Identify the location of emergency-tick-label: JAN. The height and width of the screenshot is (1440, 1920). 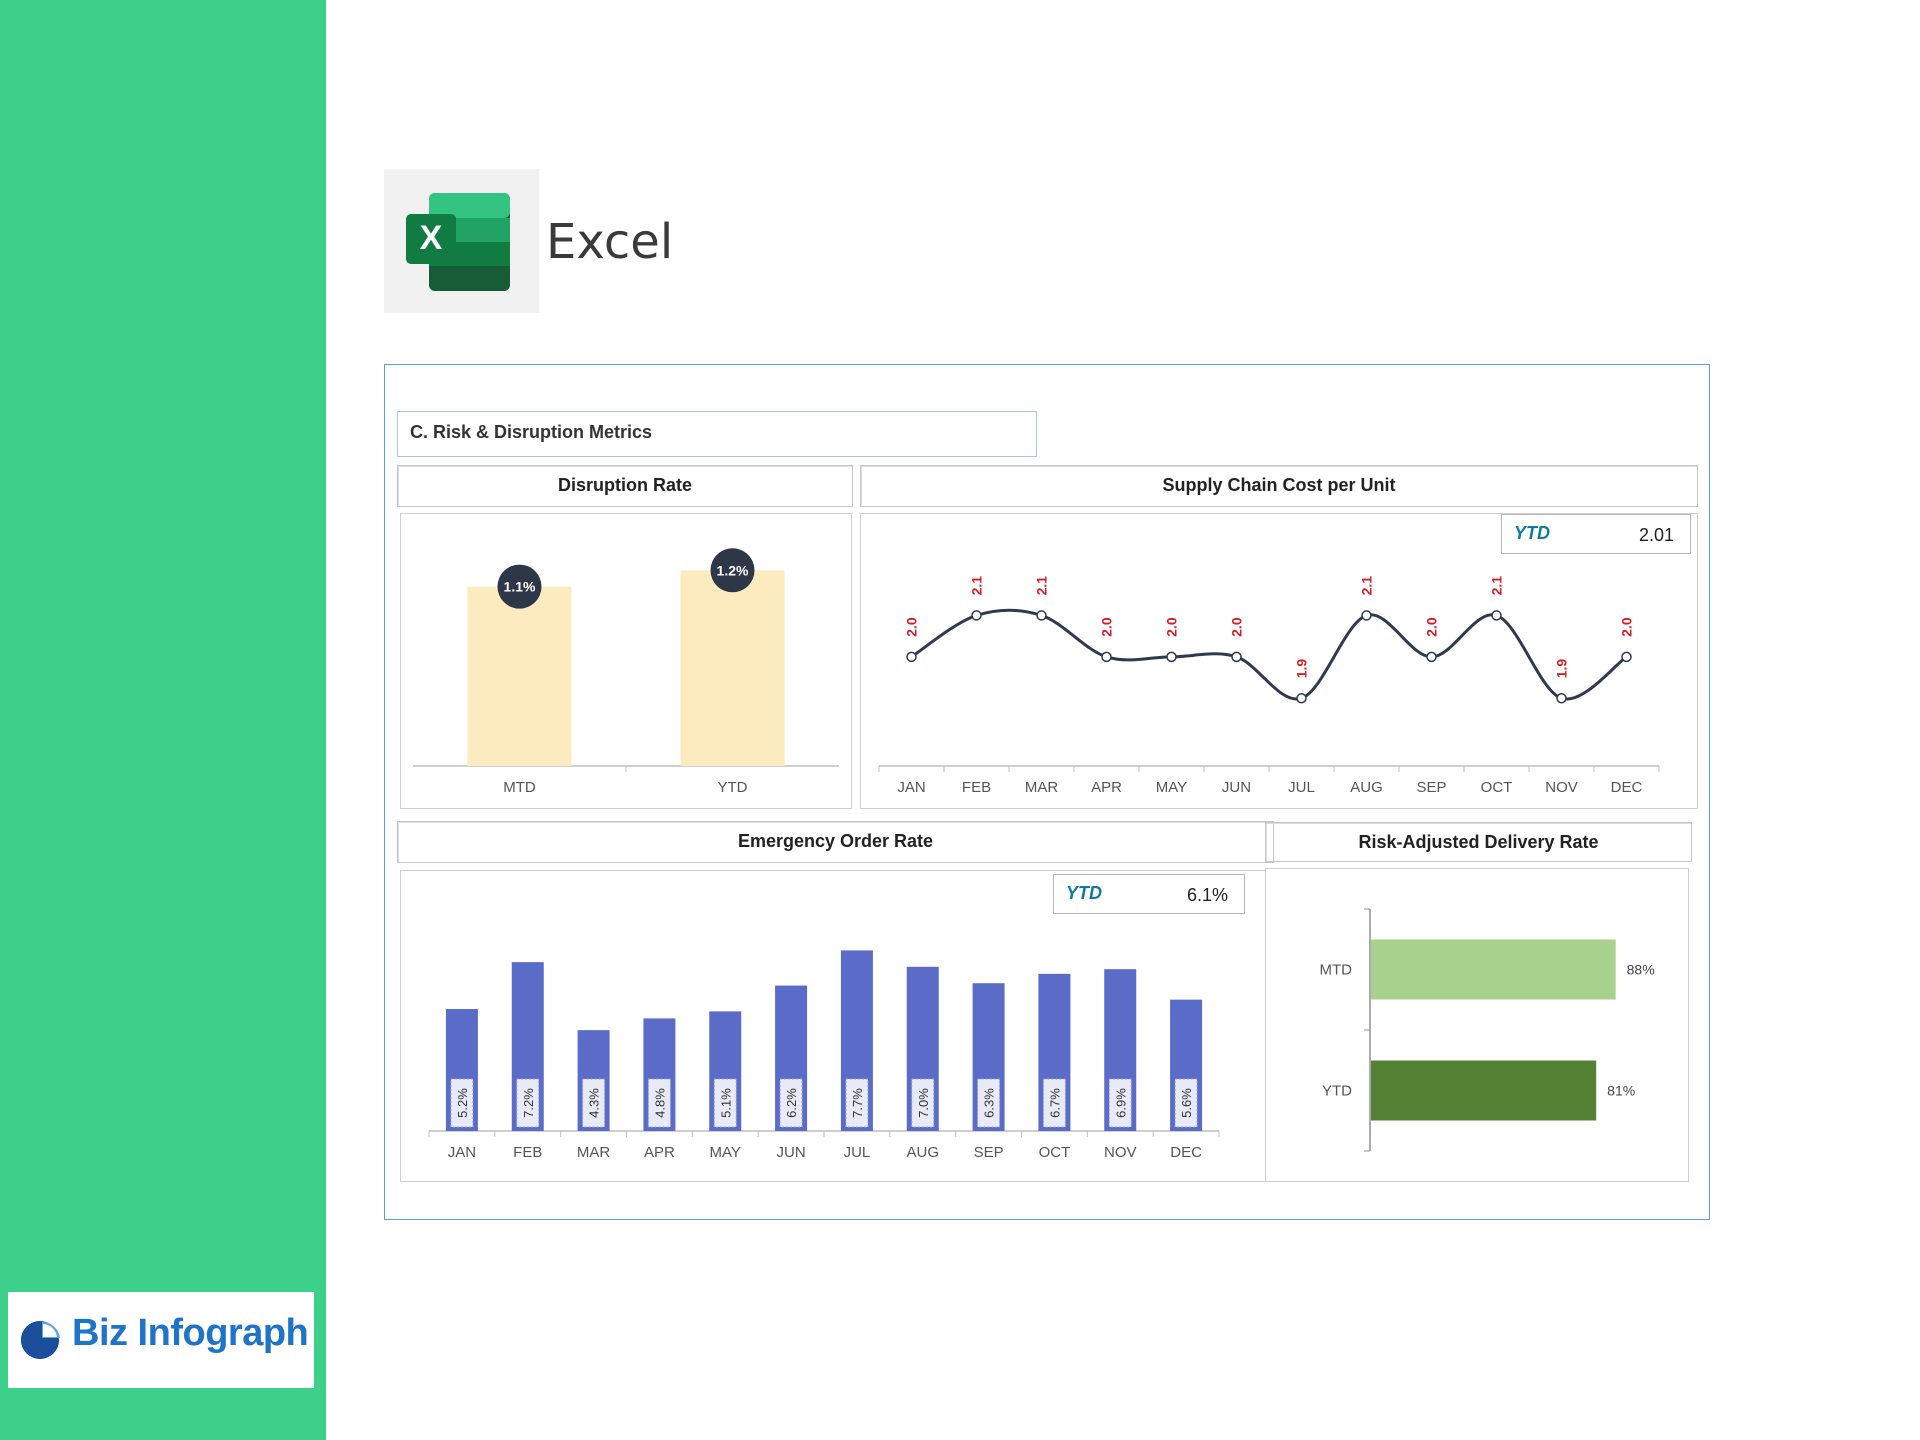
(462, 1152).